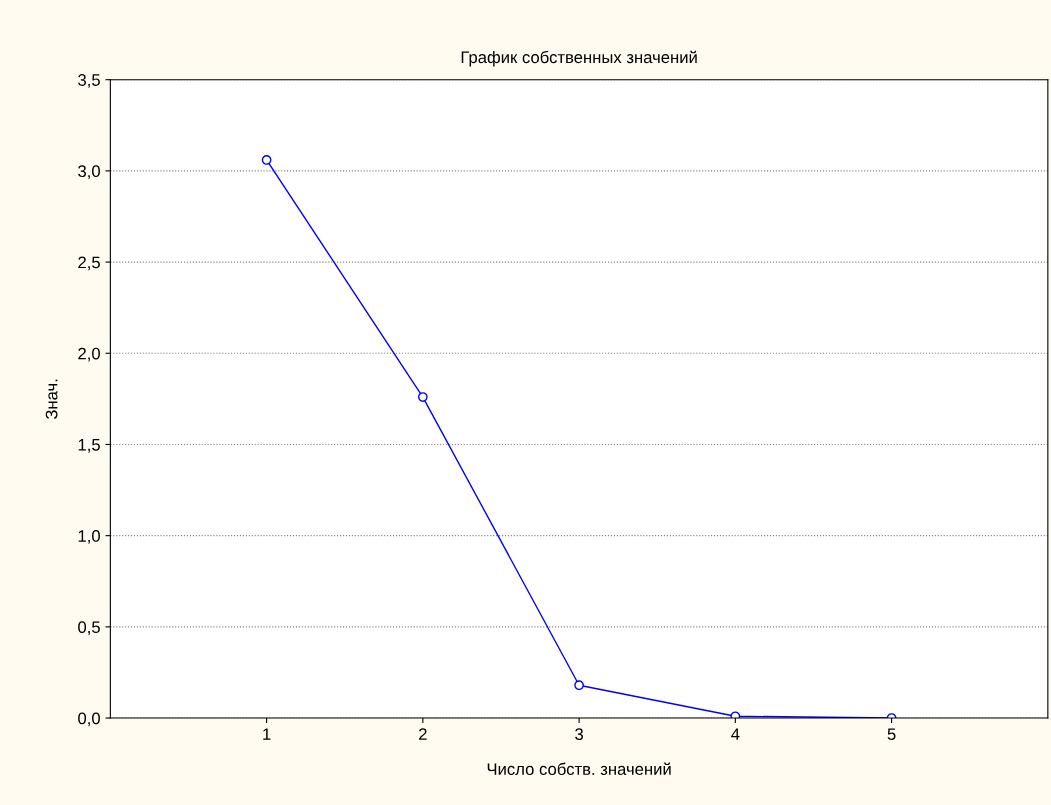  What do you see at coordinates (51, 399) in the screenshot?
I see `y-axis-title: Знач.` at bounding box center [51, 399].